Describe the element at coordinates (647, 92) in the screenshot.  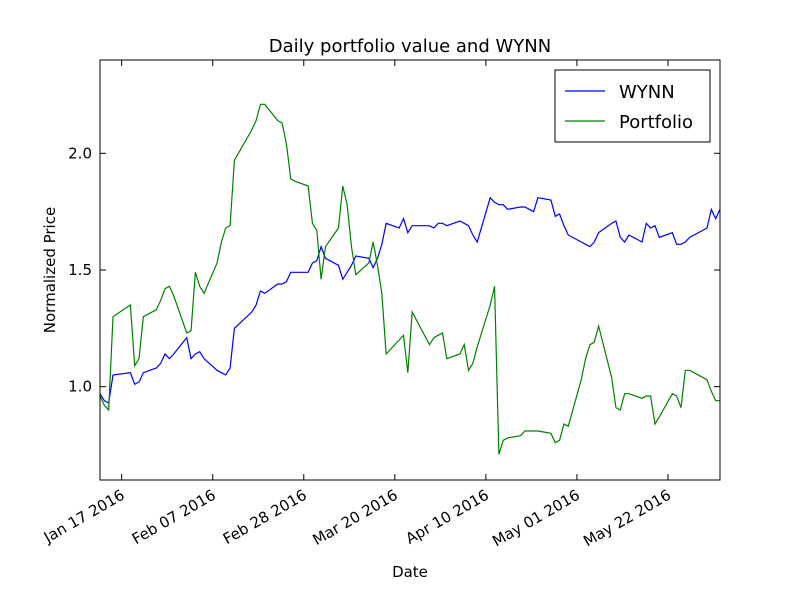
I see `legend-label: WYNN` at that location.